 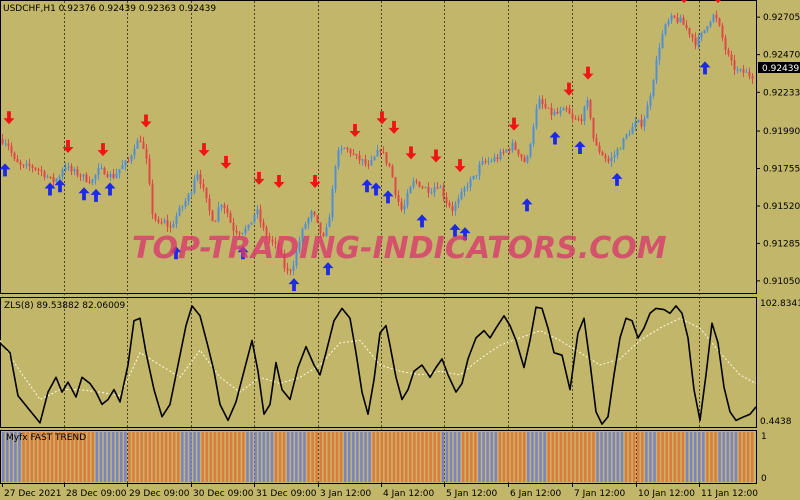 I want to click on time-tick-label: 5 Jan 12:00, so click(x=472, y=494).